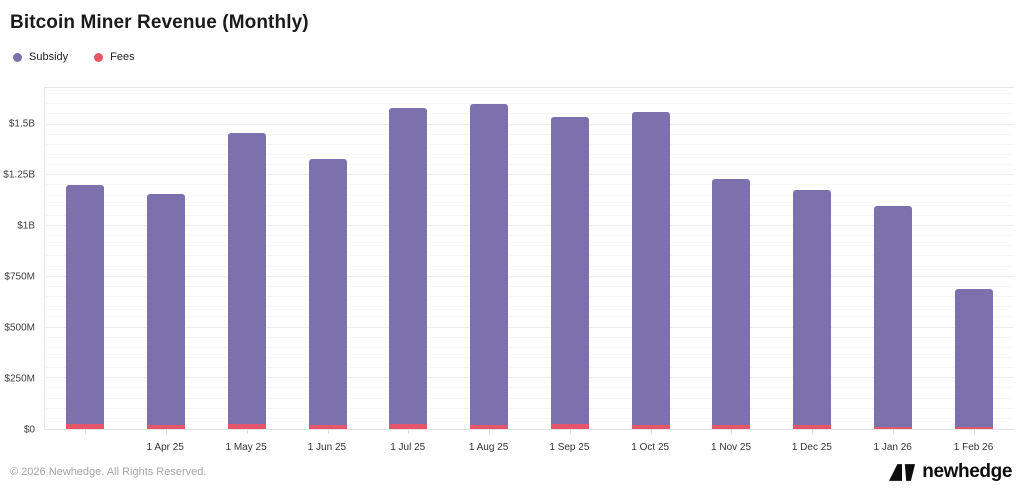 This screenshot has height=493, width=1024. Describe the element at coordinates (408, 447) in the screenshot. I see `x-tick-label: 1 Jul 25` at that location.